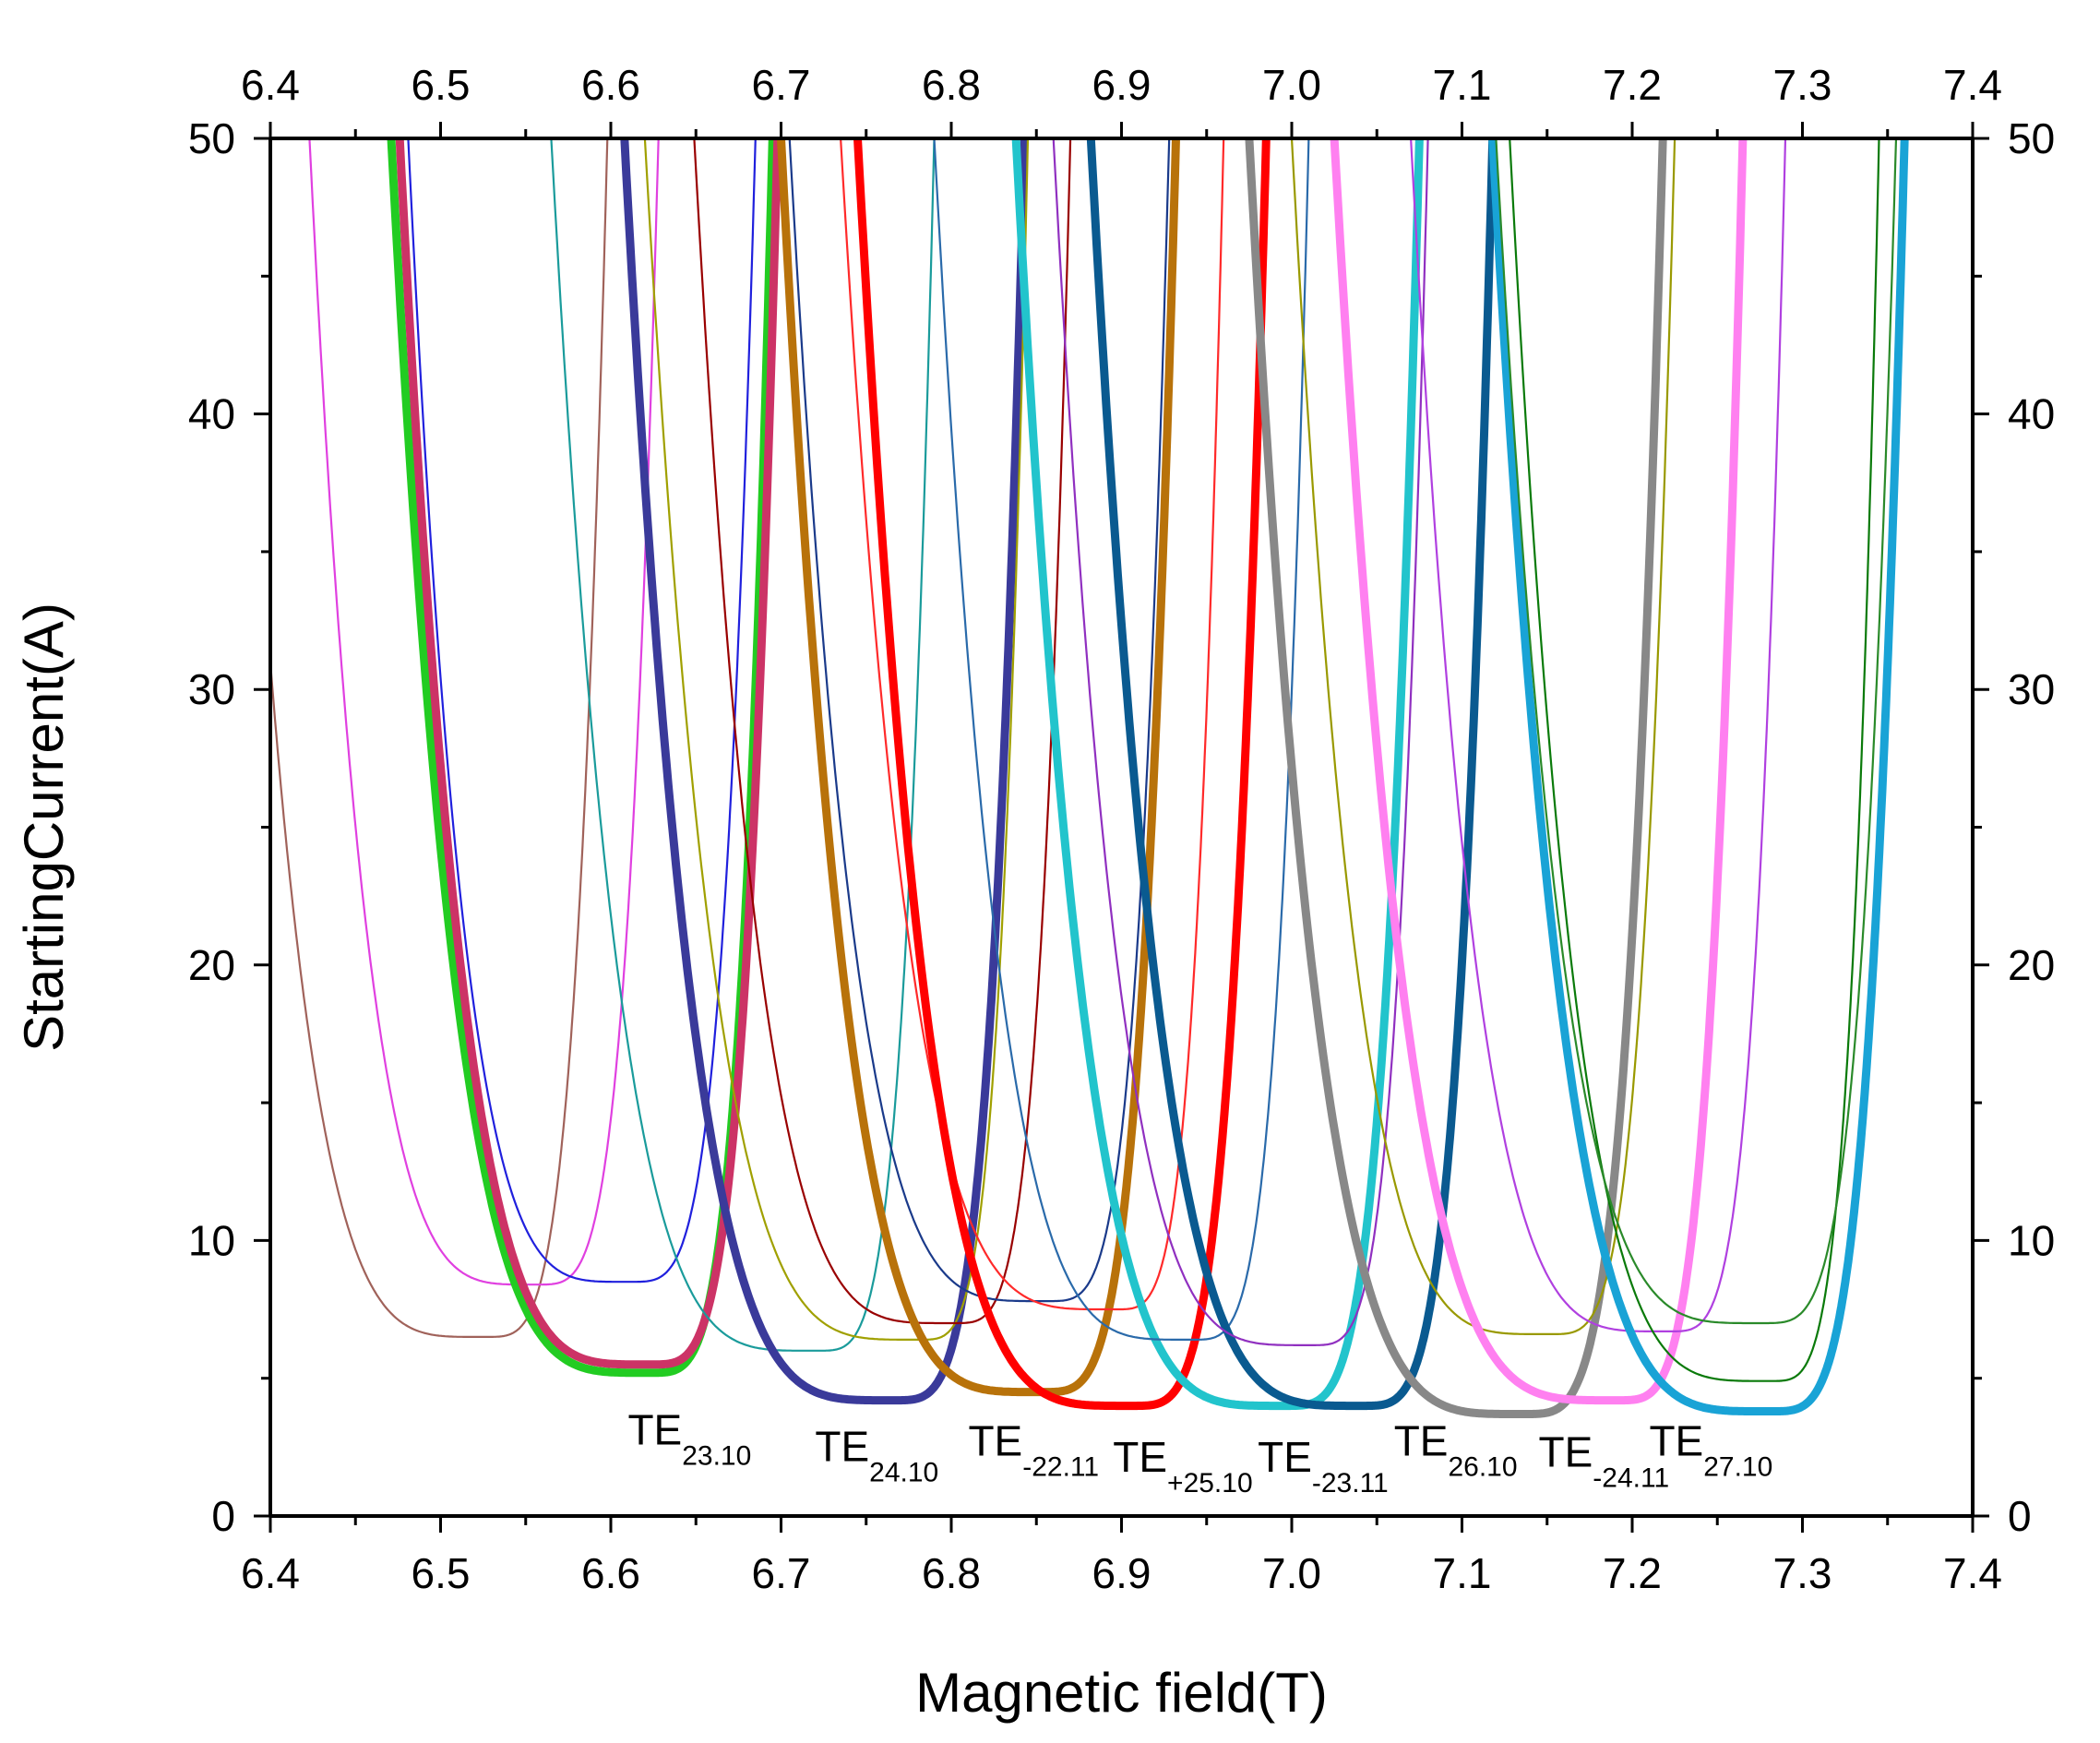 This screenshot has width=2100, height=1743. What do you see at coordinates (1033, 1449) in the screenshot?
I see `mode-label: TE-22.11` at bounding box center [1033, 1449].